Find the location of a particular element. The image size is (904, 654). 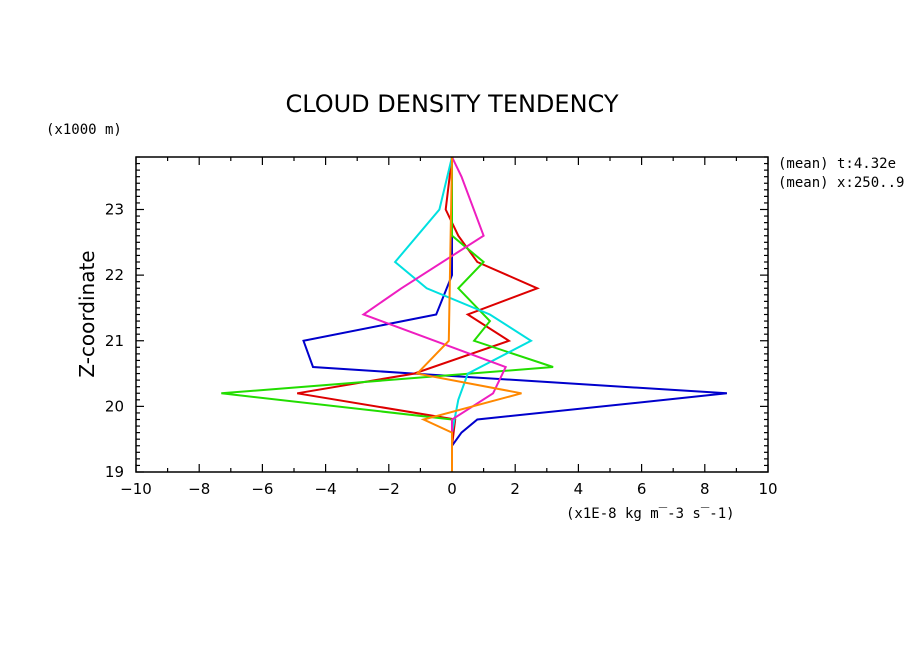

x-tick-label: 6 is located at coordinates (642, 489).